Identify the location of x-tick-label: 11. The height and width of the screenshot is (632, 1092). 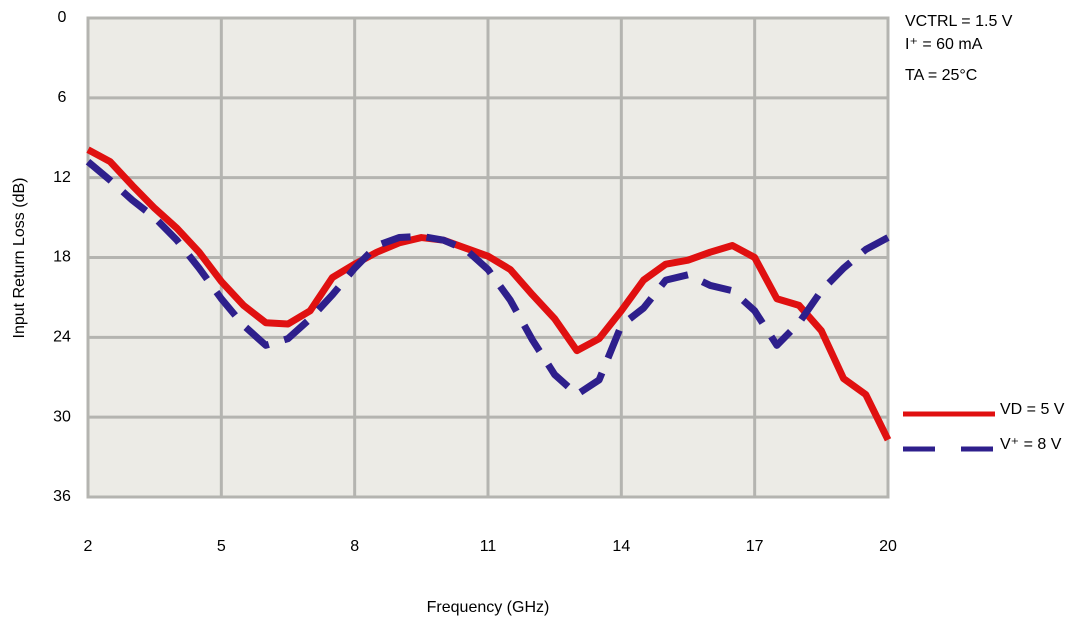
(488, 546).